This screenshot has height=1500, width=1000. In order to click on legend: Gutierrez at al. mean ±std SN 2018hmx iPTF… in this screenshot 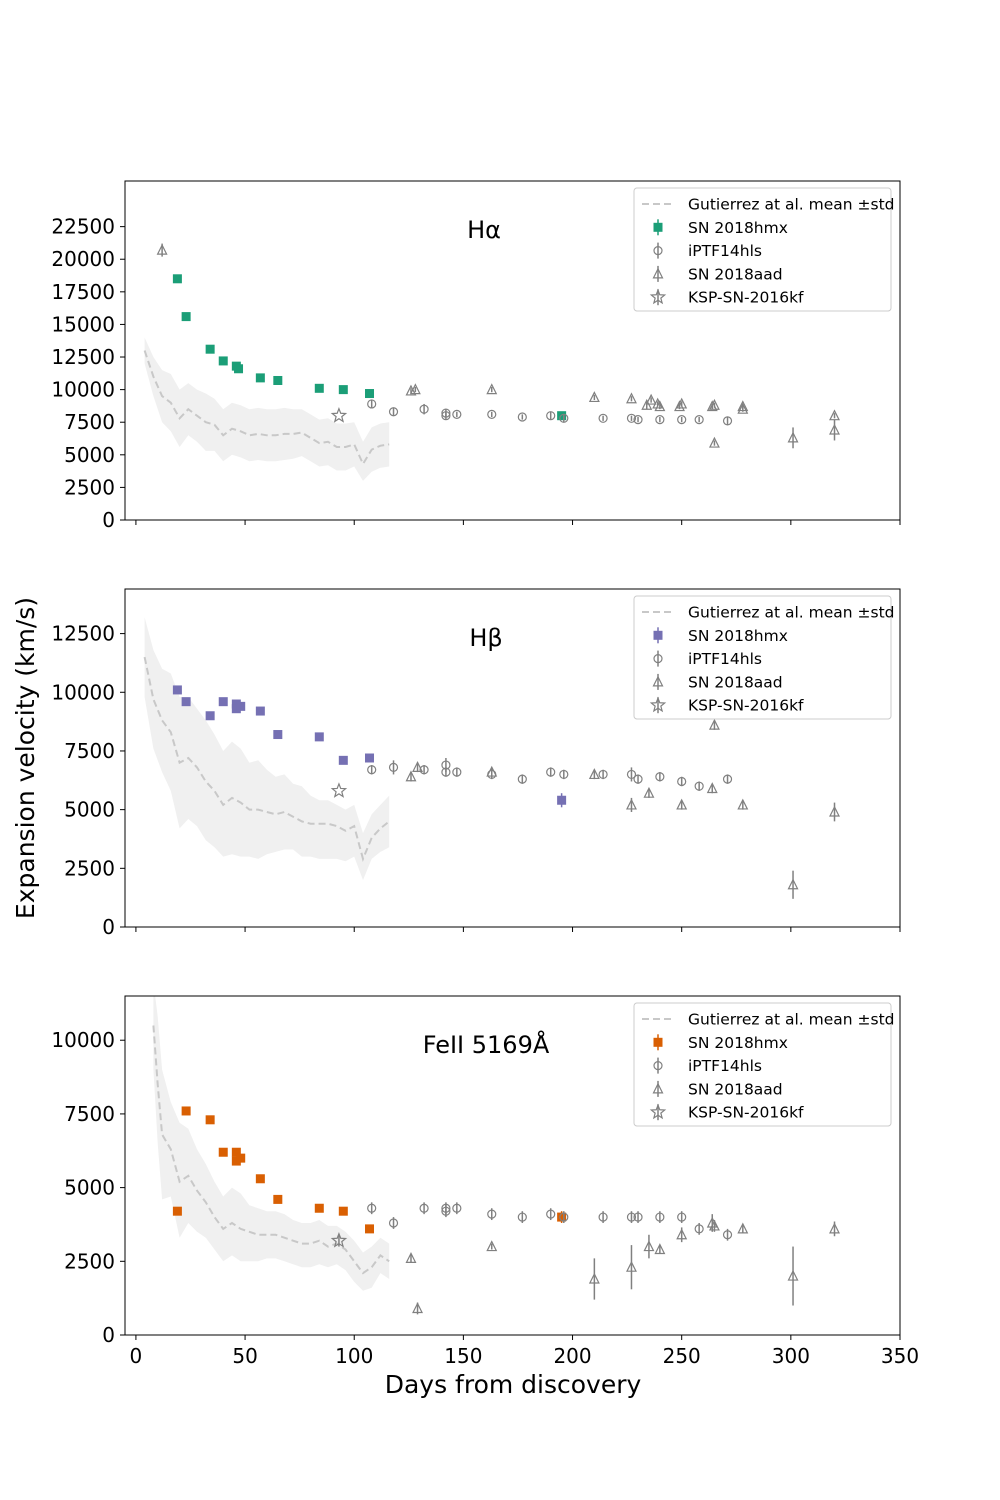, I will do `click(764, 249)`.